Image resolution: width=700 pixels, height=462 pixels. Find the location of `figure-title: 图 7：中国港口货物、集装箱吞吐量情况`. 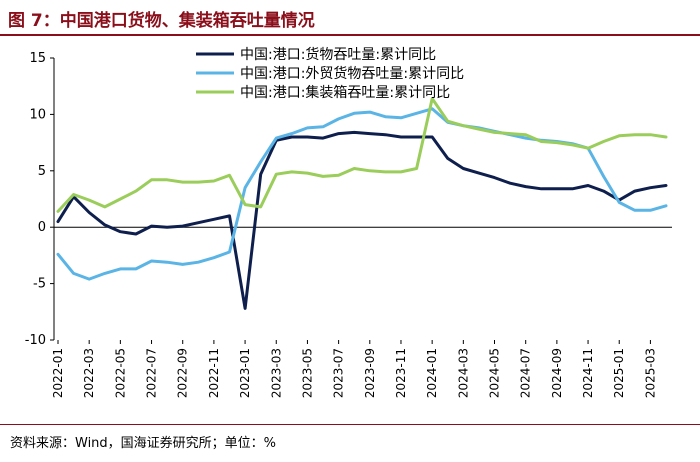

figure-title: 图 7：中国港口货物、集装箱吞吐量情况 is located at coordinates (161, 21).